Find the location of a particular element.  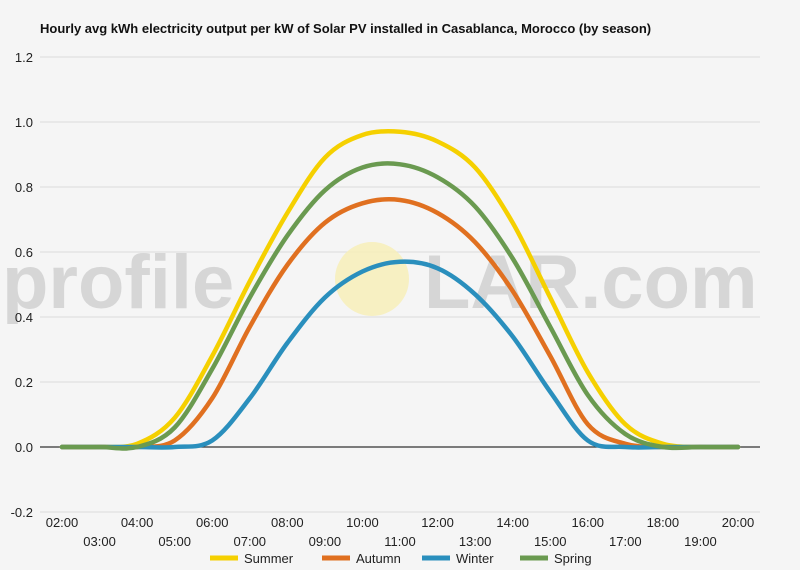

watermark-text-left: profile is located at coordinates (118, 282).